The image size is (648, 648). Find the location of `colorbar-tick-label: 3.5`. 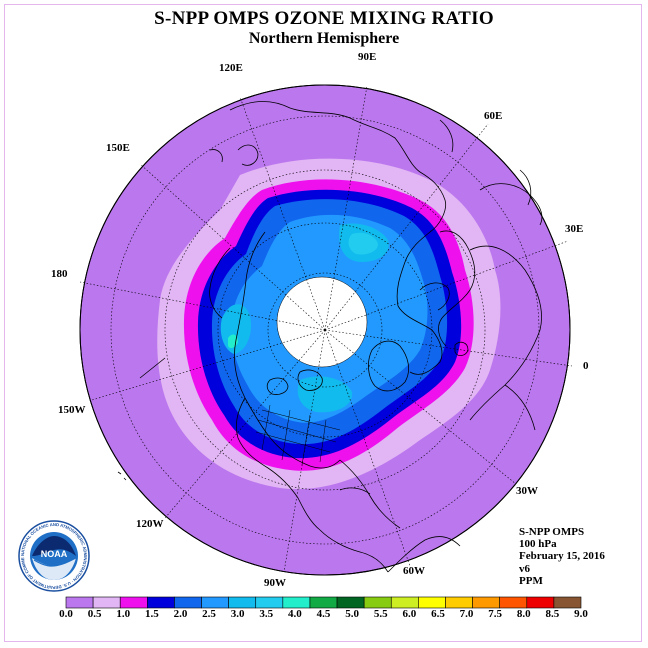

colorbar-tick-label: 3.5 is located at coordinates (266, 614).